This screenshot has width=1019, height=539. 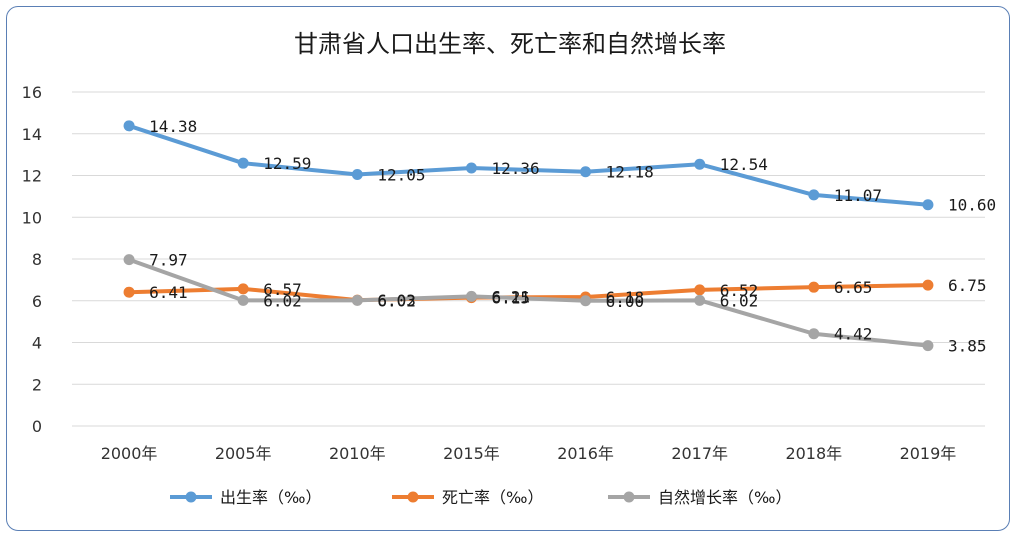 I want to click on data-label: 7.97, so click(x=168, y=260).